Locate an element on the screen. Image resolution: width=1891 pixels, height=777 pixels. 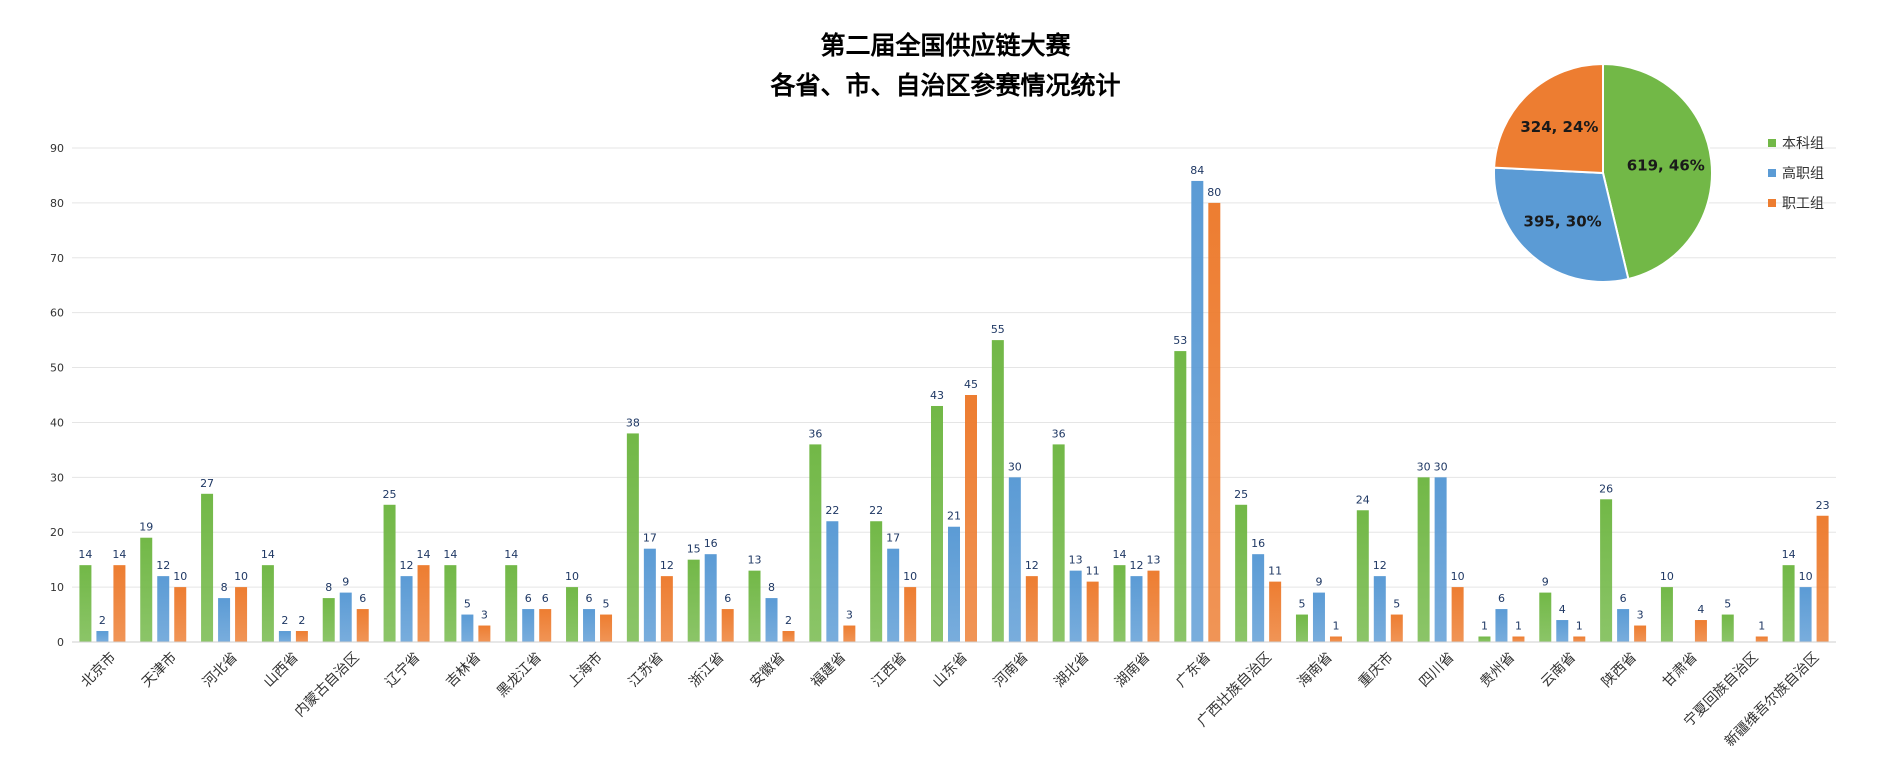
x-tick-label: 山西省 is located at coordinates (281, 670).